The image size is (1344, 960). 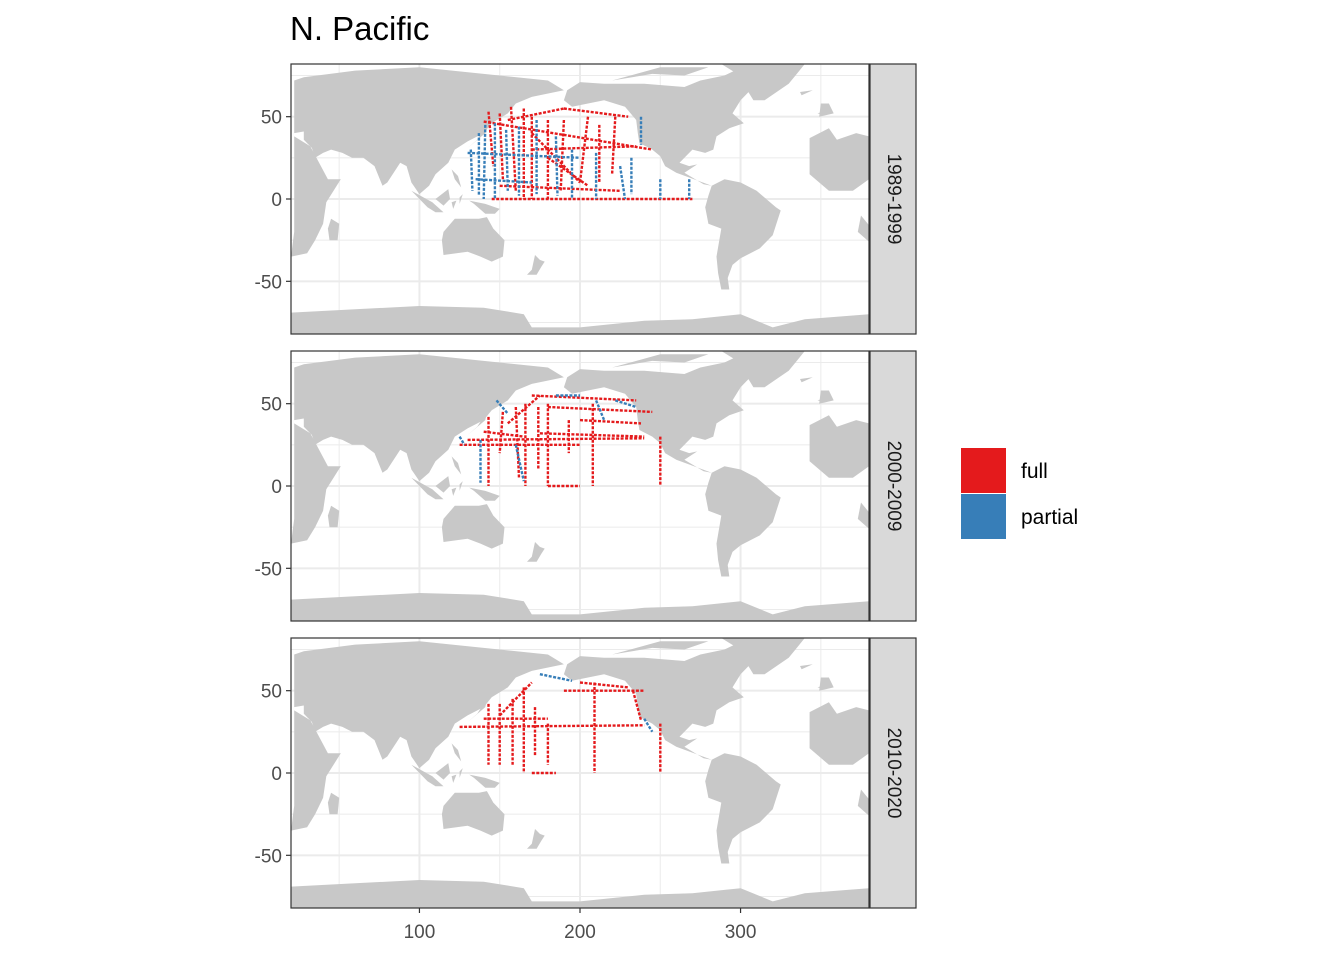 I want to click on facet-strip-label: 2010-2020, so click(x=893, y=773).